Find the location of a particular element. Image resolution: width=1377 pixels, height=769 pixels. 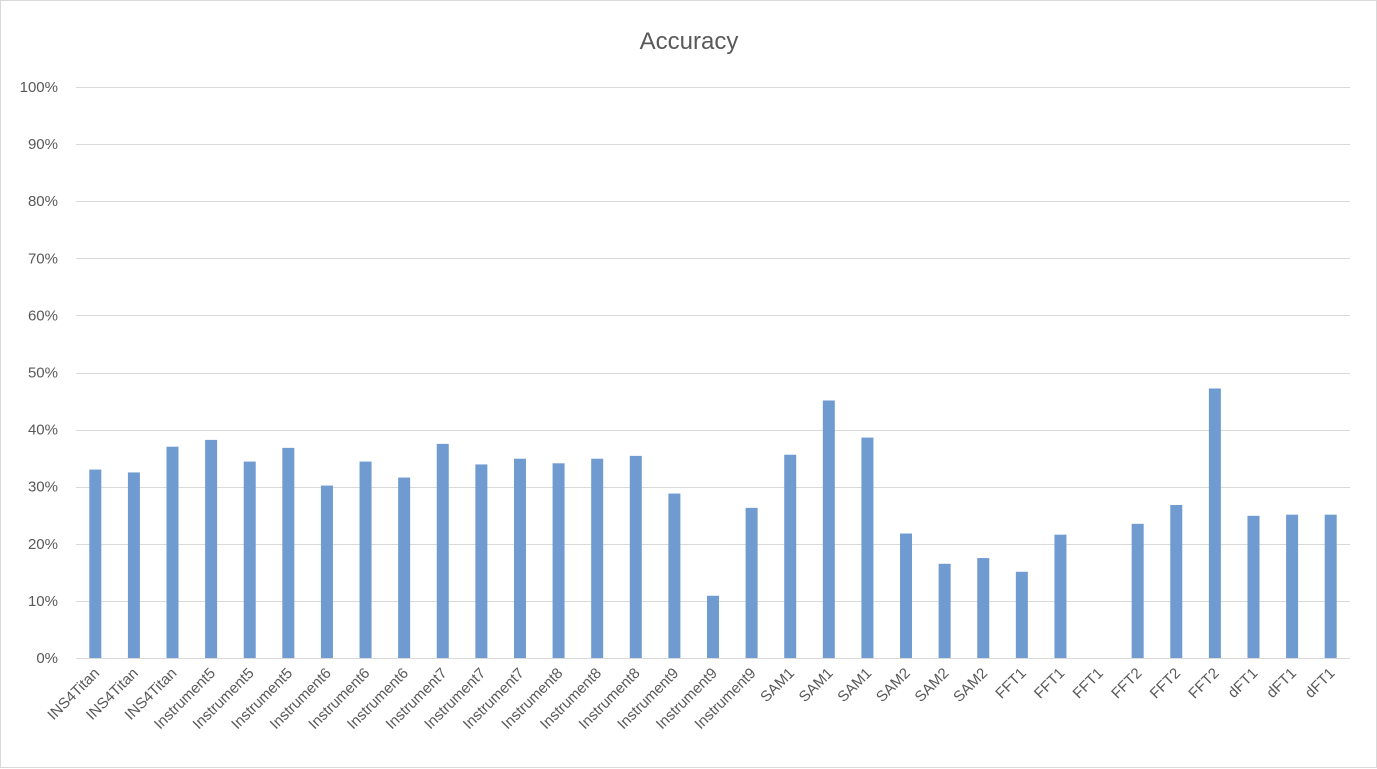

y-tick-label: 40% is located at coordinates (43, 430).